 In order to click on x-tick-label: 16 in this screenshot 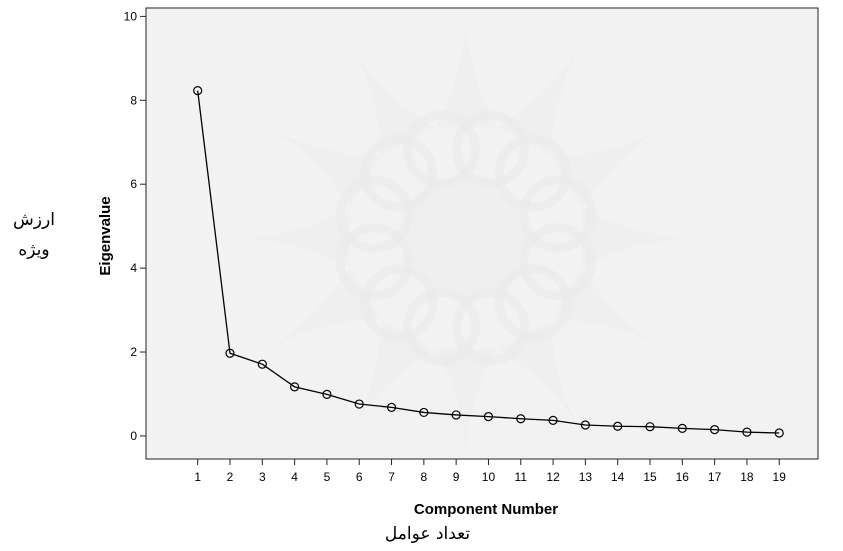, I will do `click(683, 477)`.